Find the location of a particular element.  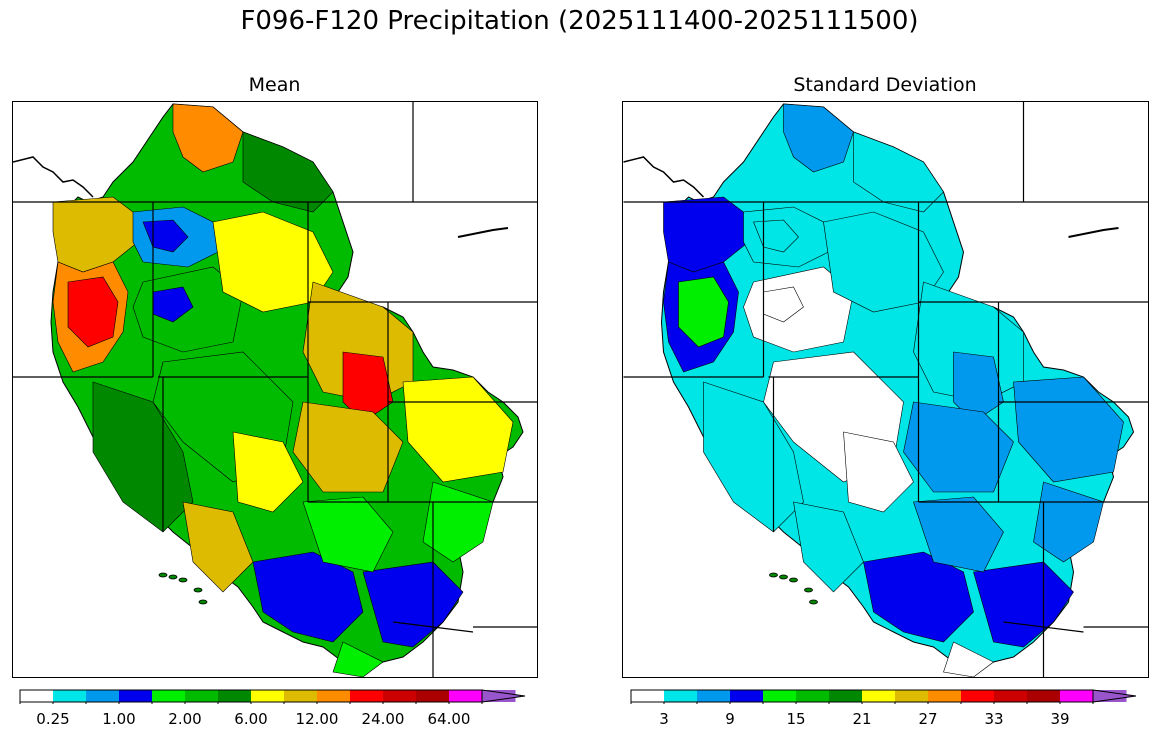

stddev-region-utah-south is located at coordinates (958, 447).